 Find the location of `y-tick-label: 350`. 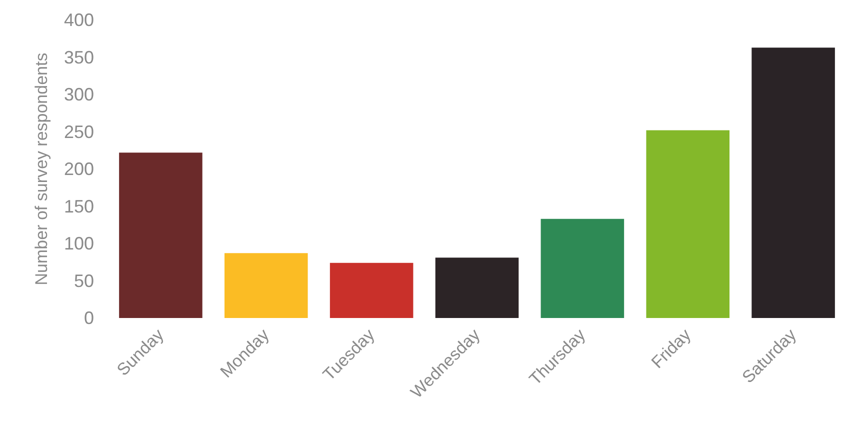

y-tick-label: 350 is located at coordinates (79, 57).